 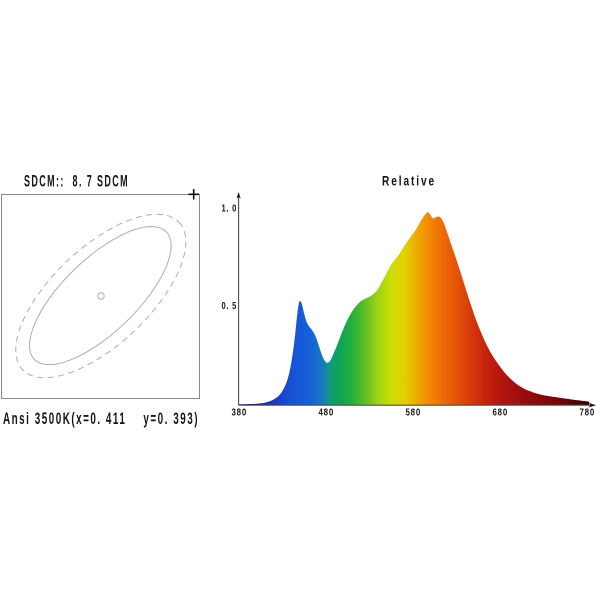 I want to click on svg-text: 680, so click(x=501, y=413).